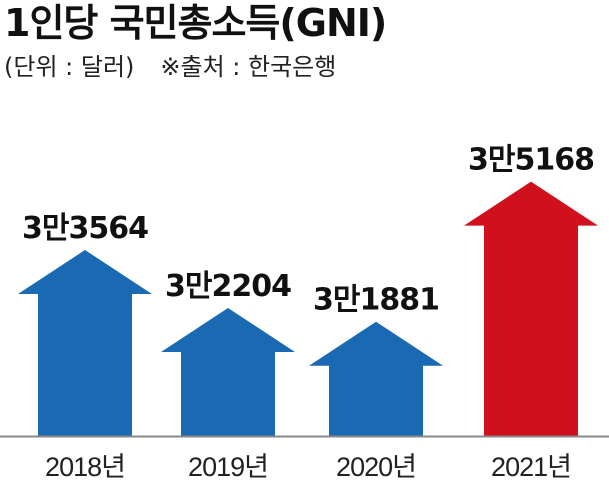 The width and height of the screenshot is (609, 484). I want to click on bar-2021년, so click(531, 308).